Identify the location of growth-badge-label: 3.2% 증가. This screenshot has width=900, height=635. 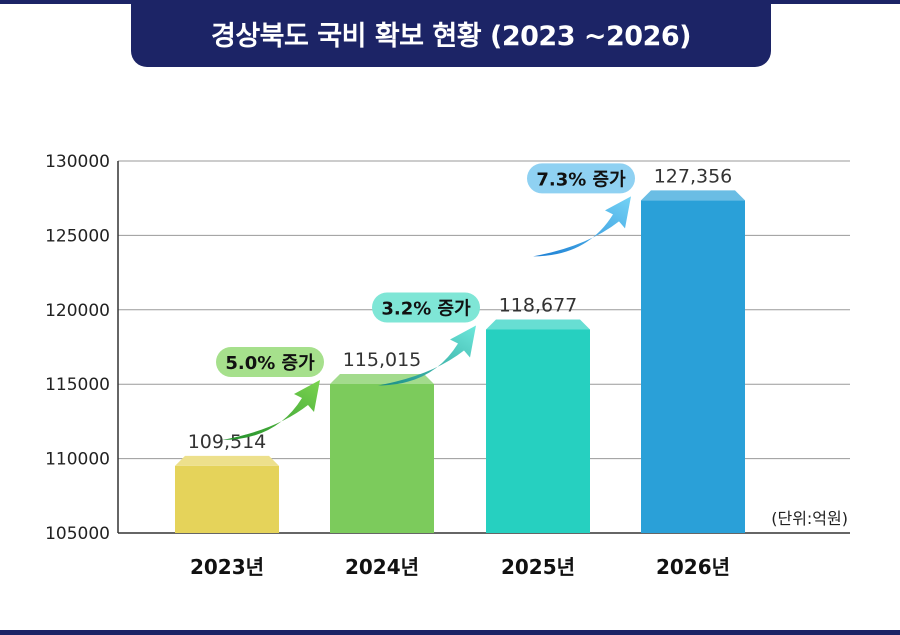
(426, 308).